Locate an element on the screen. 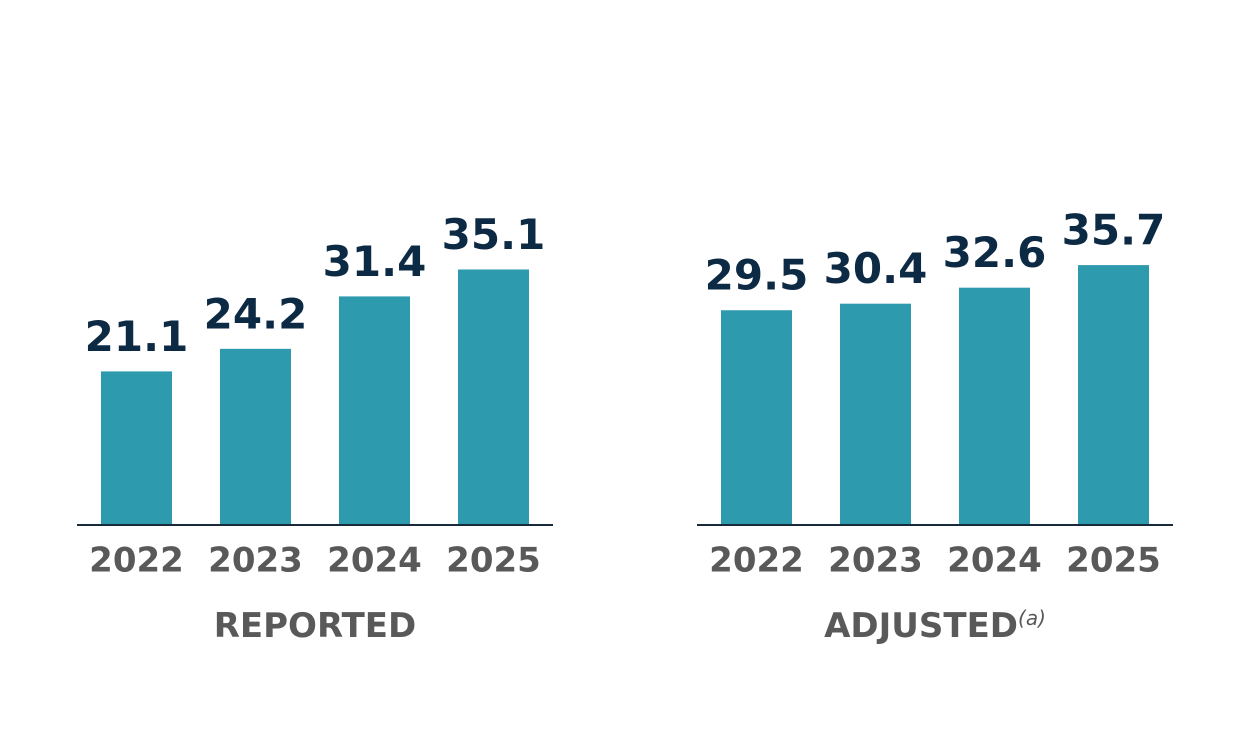  x-axis-label: ADJUSTED(a) is located at coordinates (935, 626).